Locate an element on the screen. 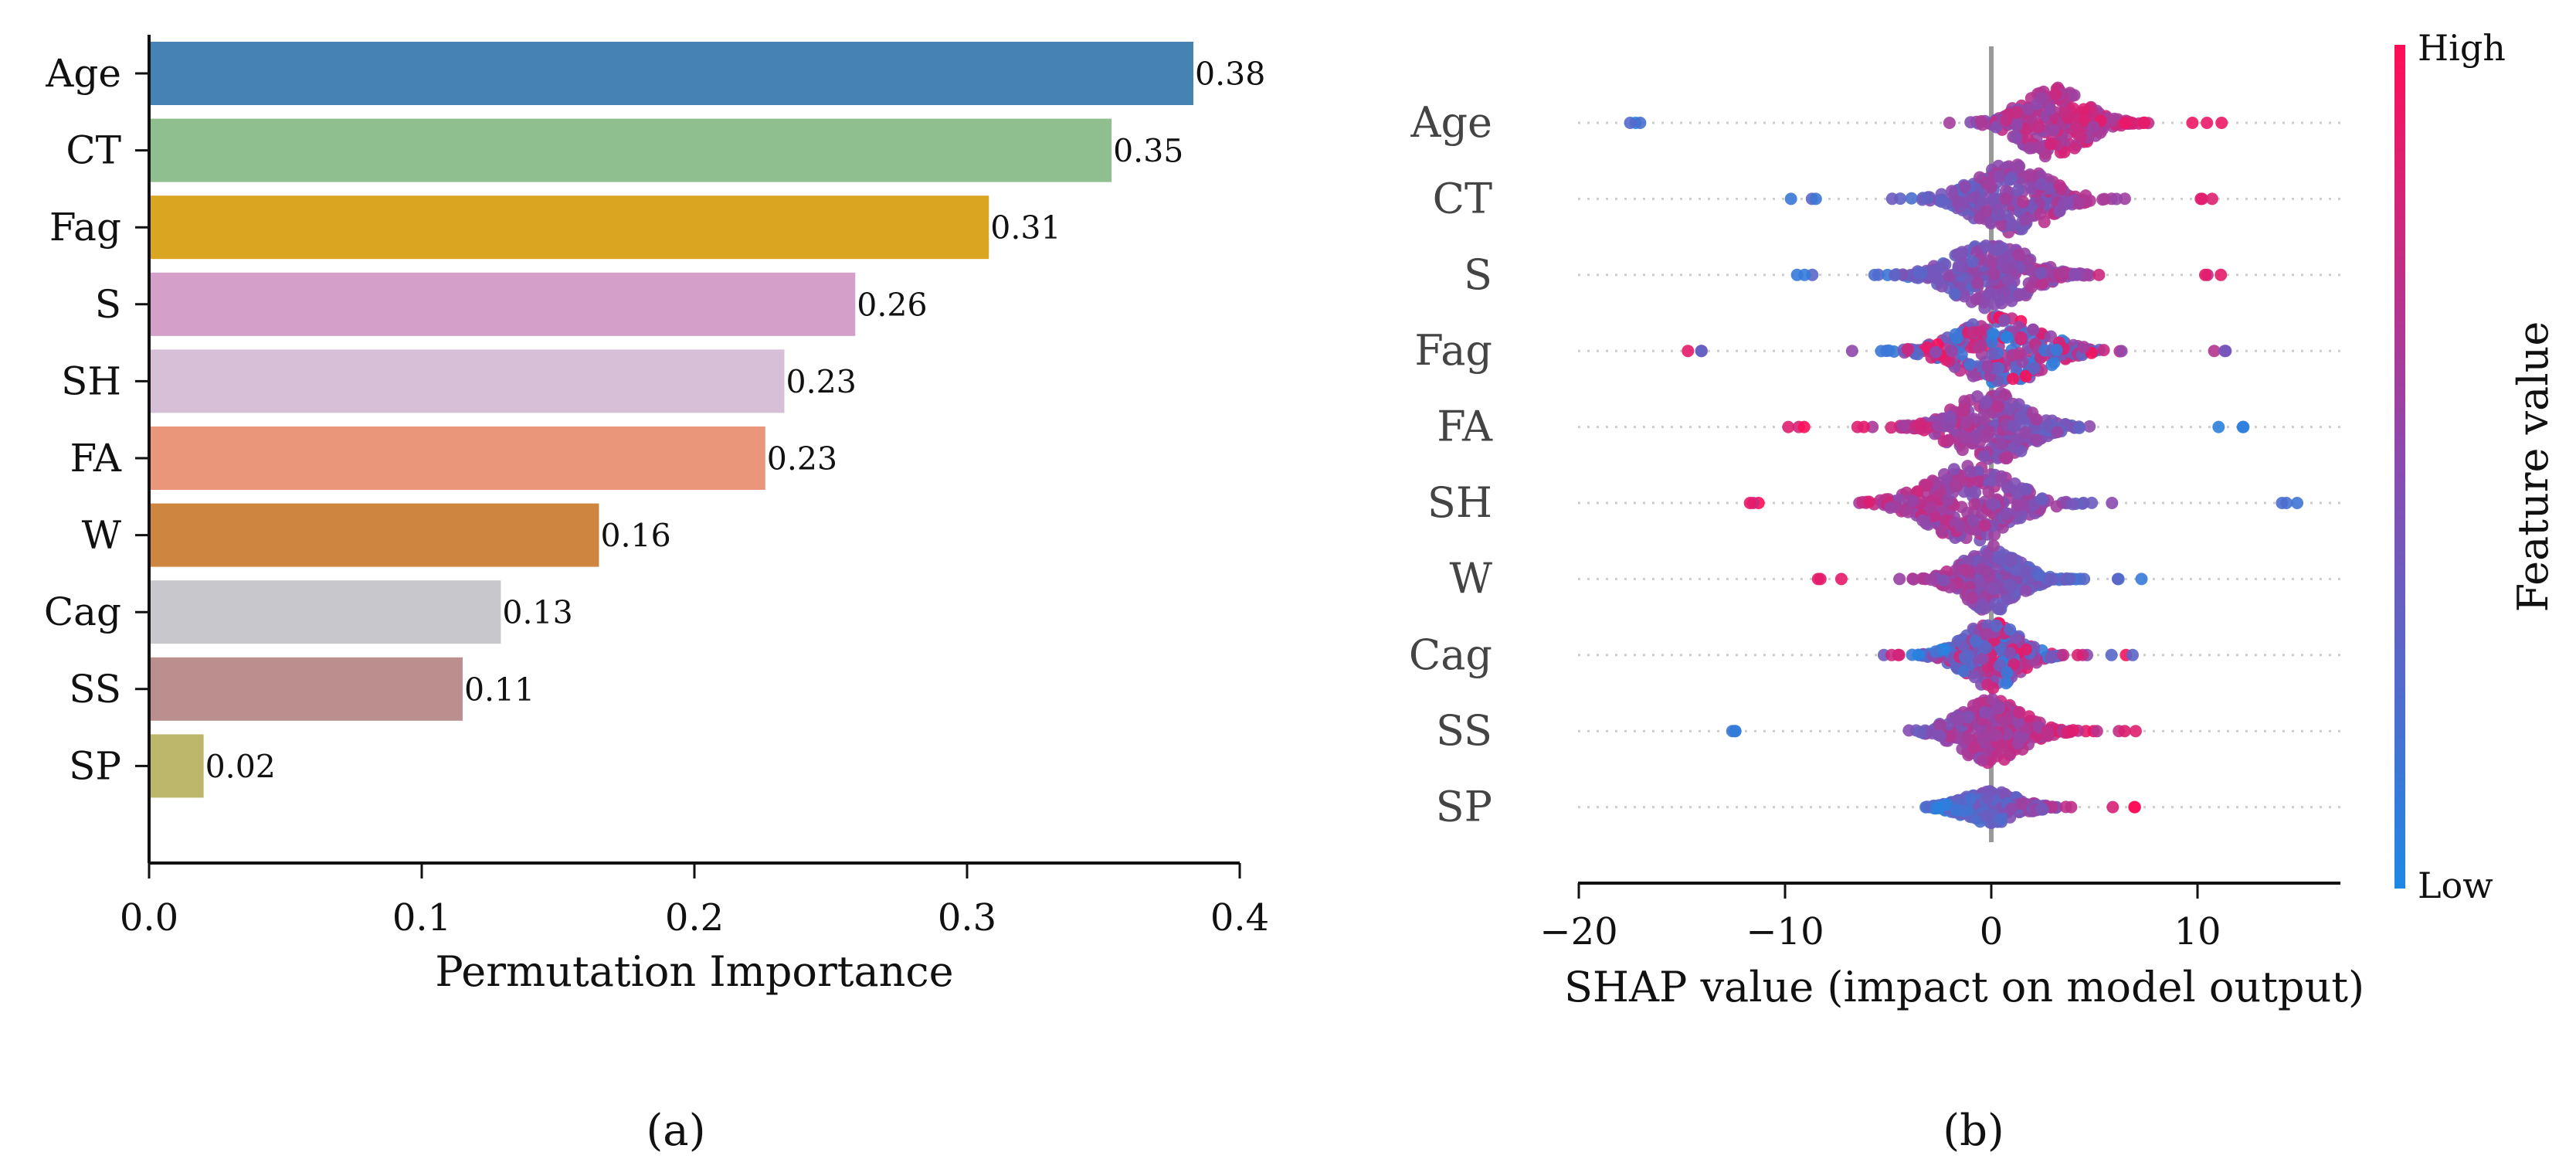 This screenshot has height=1169, width=2576. feature-label: CT is located at coordinates (1462, 199).